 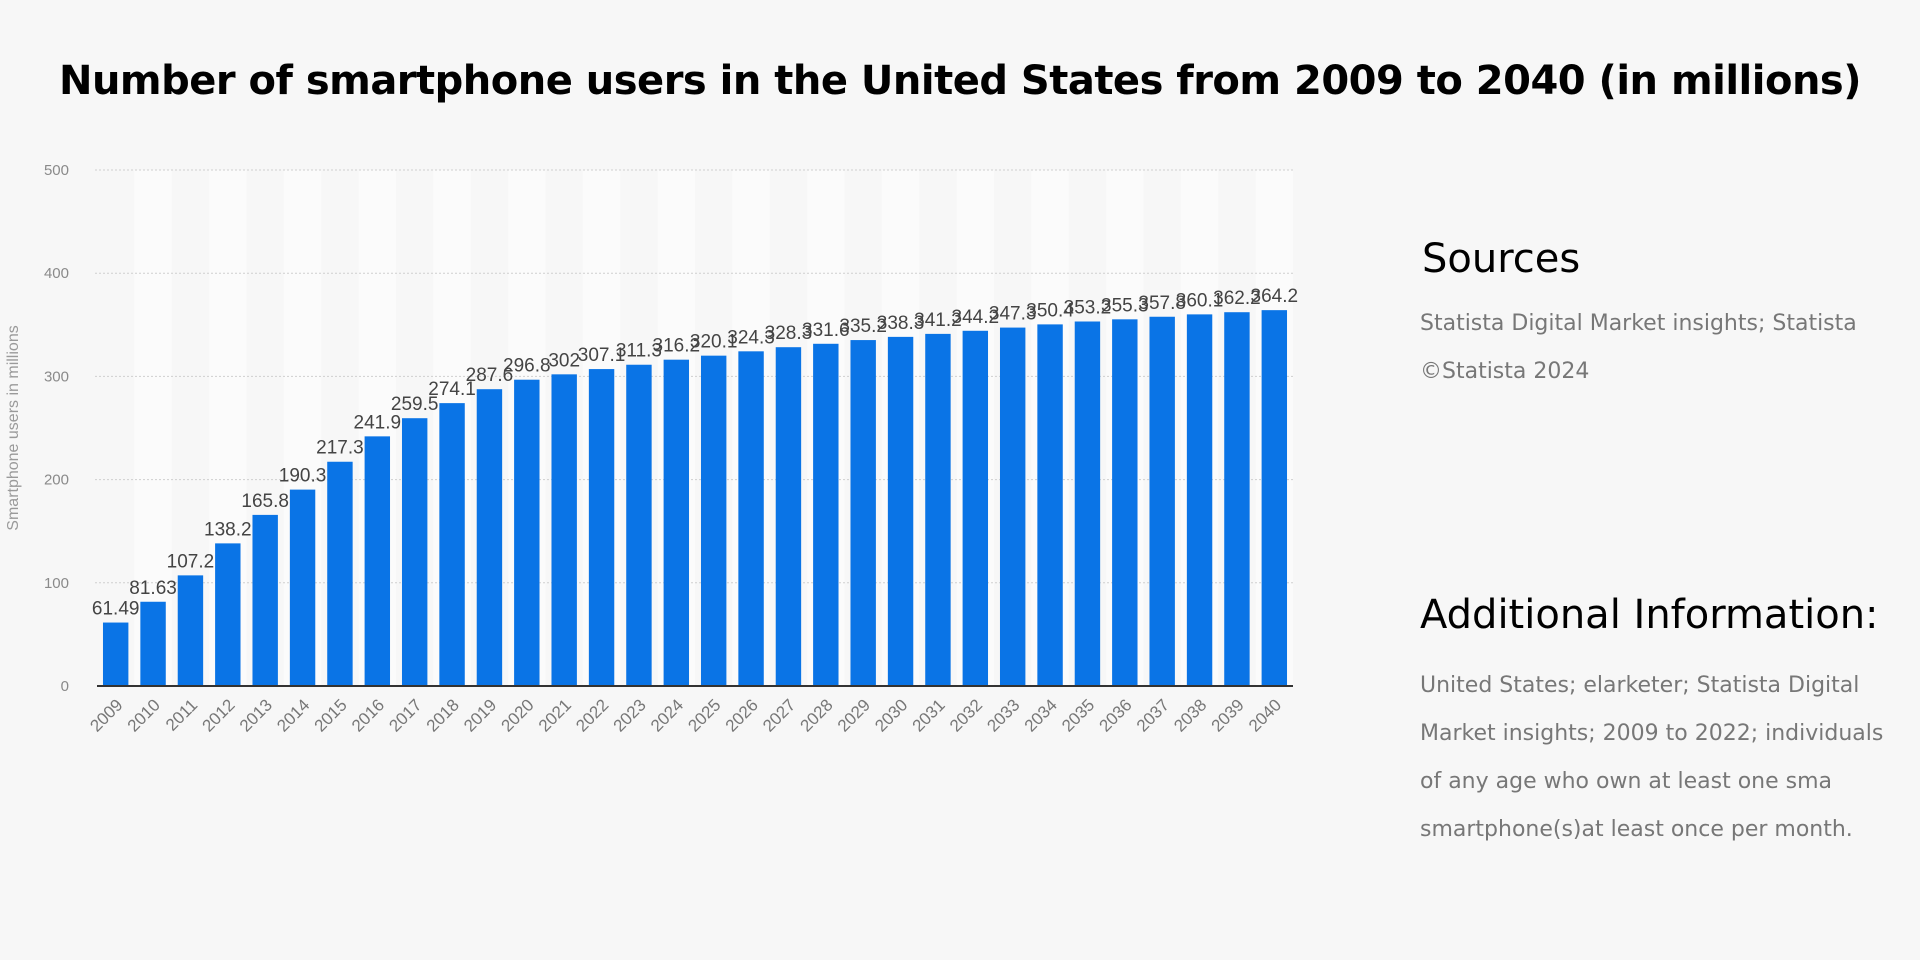 What do you see at coordinates (368, 715) in the screenshot?
I see `x-tick-label: 2016` at bounding box center [368, 715].